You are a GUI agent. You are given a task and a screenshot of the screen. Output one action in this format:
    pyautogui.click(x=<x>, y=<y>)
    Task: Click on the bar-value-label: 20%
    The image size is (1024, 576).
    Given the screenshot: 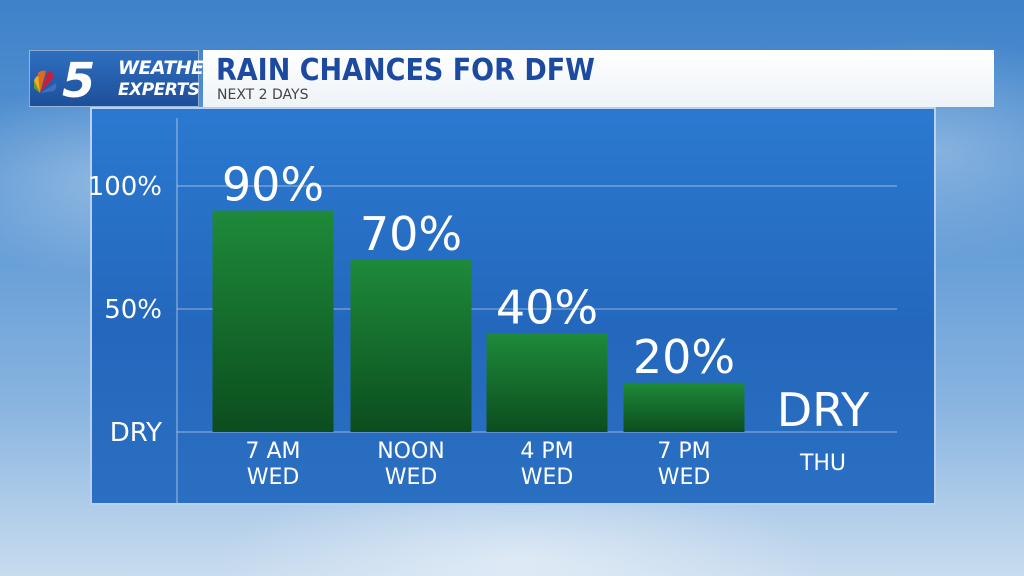 What is the action you would take?
    pyautogui.click(x=684, y=357)
    